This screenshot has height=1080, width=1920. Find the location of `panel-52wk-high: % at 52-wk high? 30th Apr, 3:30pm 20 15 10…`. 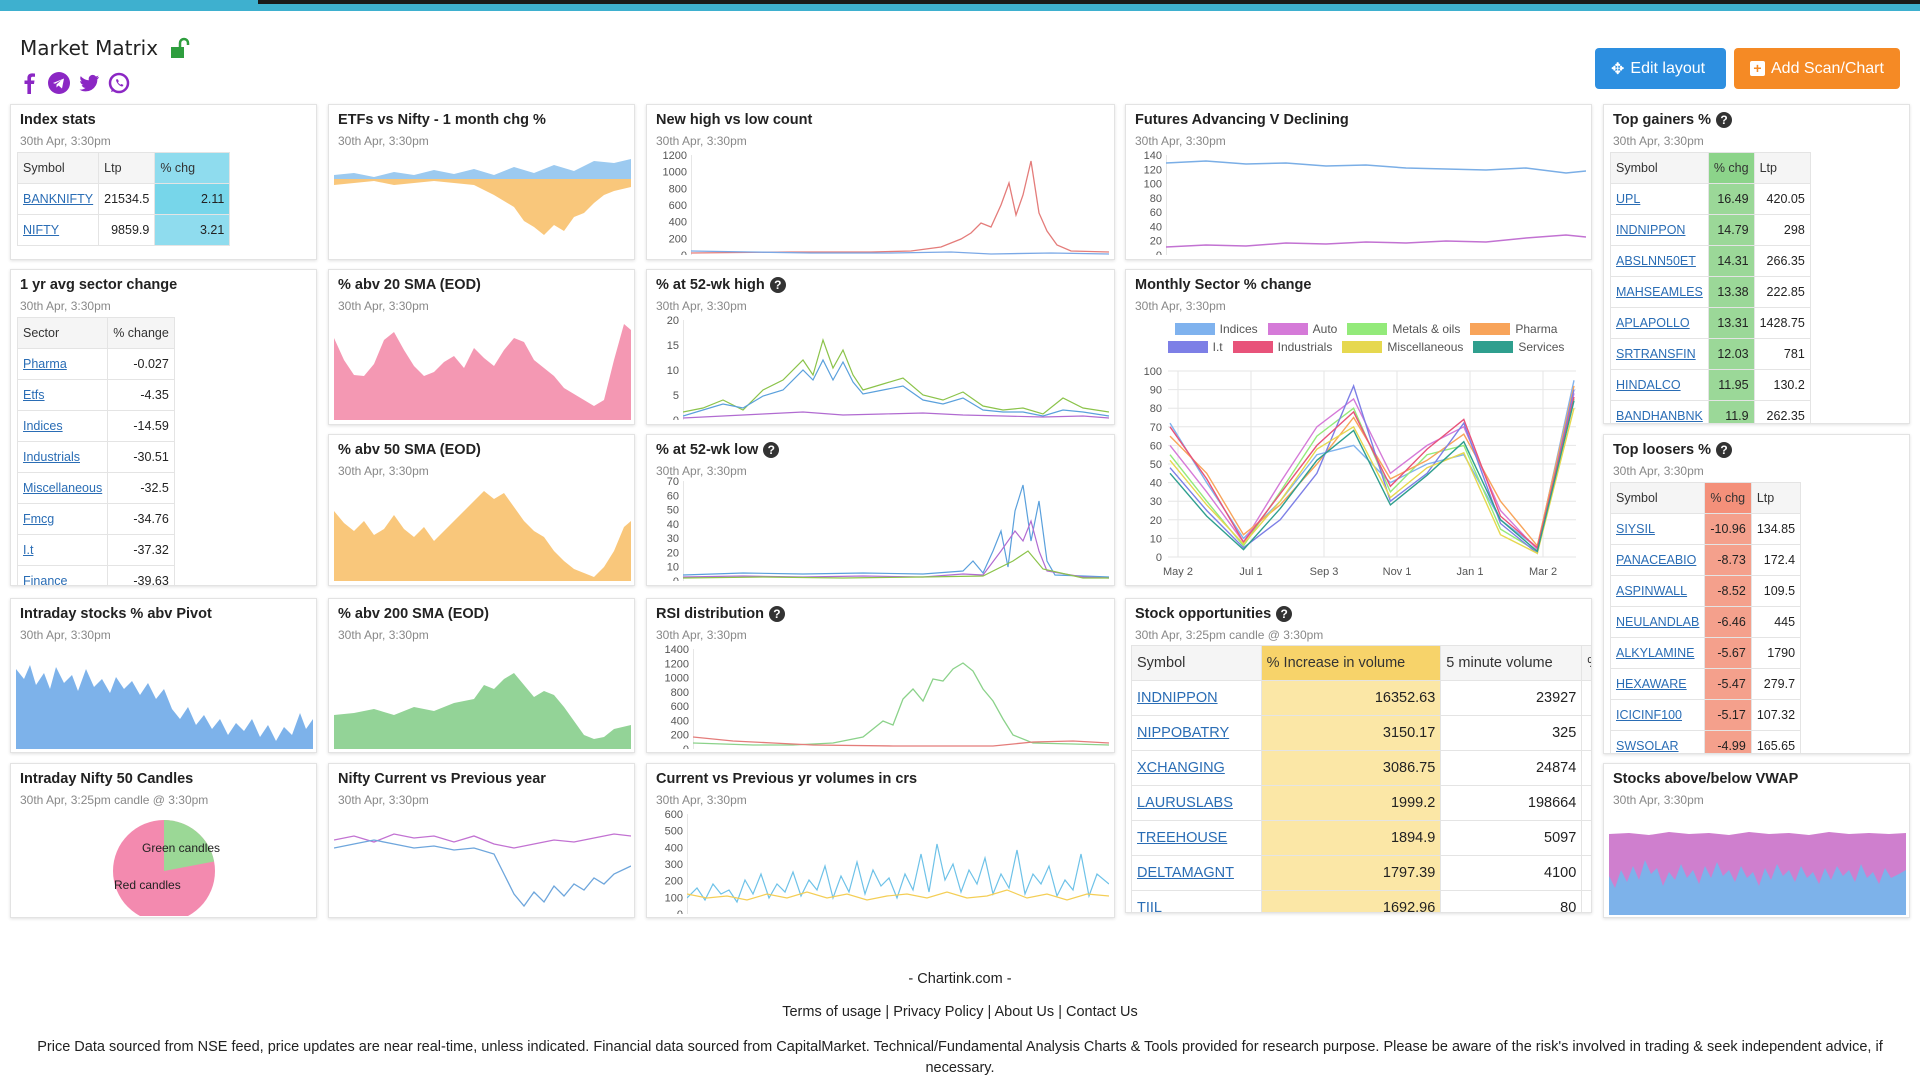

panel-52wk-high: % at 52-wk high? 30th Apr, 3:30pm 20 15 10… is located at coordinates (880, 347).